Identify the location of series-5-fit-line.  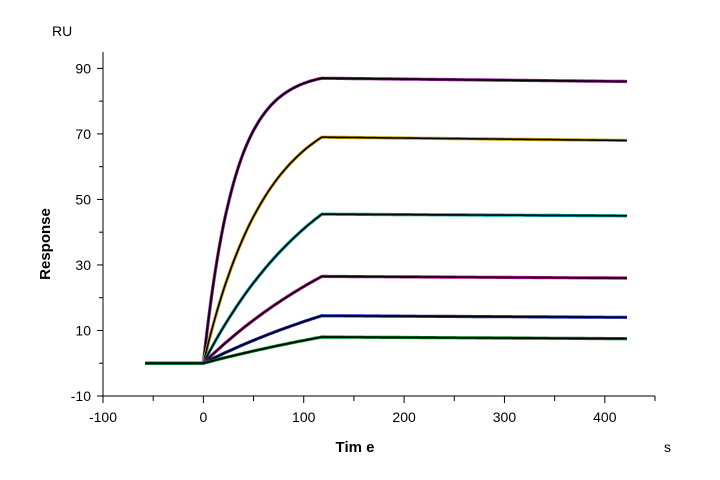
(386, 339).